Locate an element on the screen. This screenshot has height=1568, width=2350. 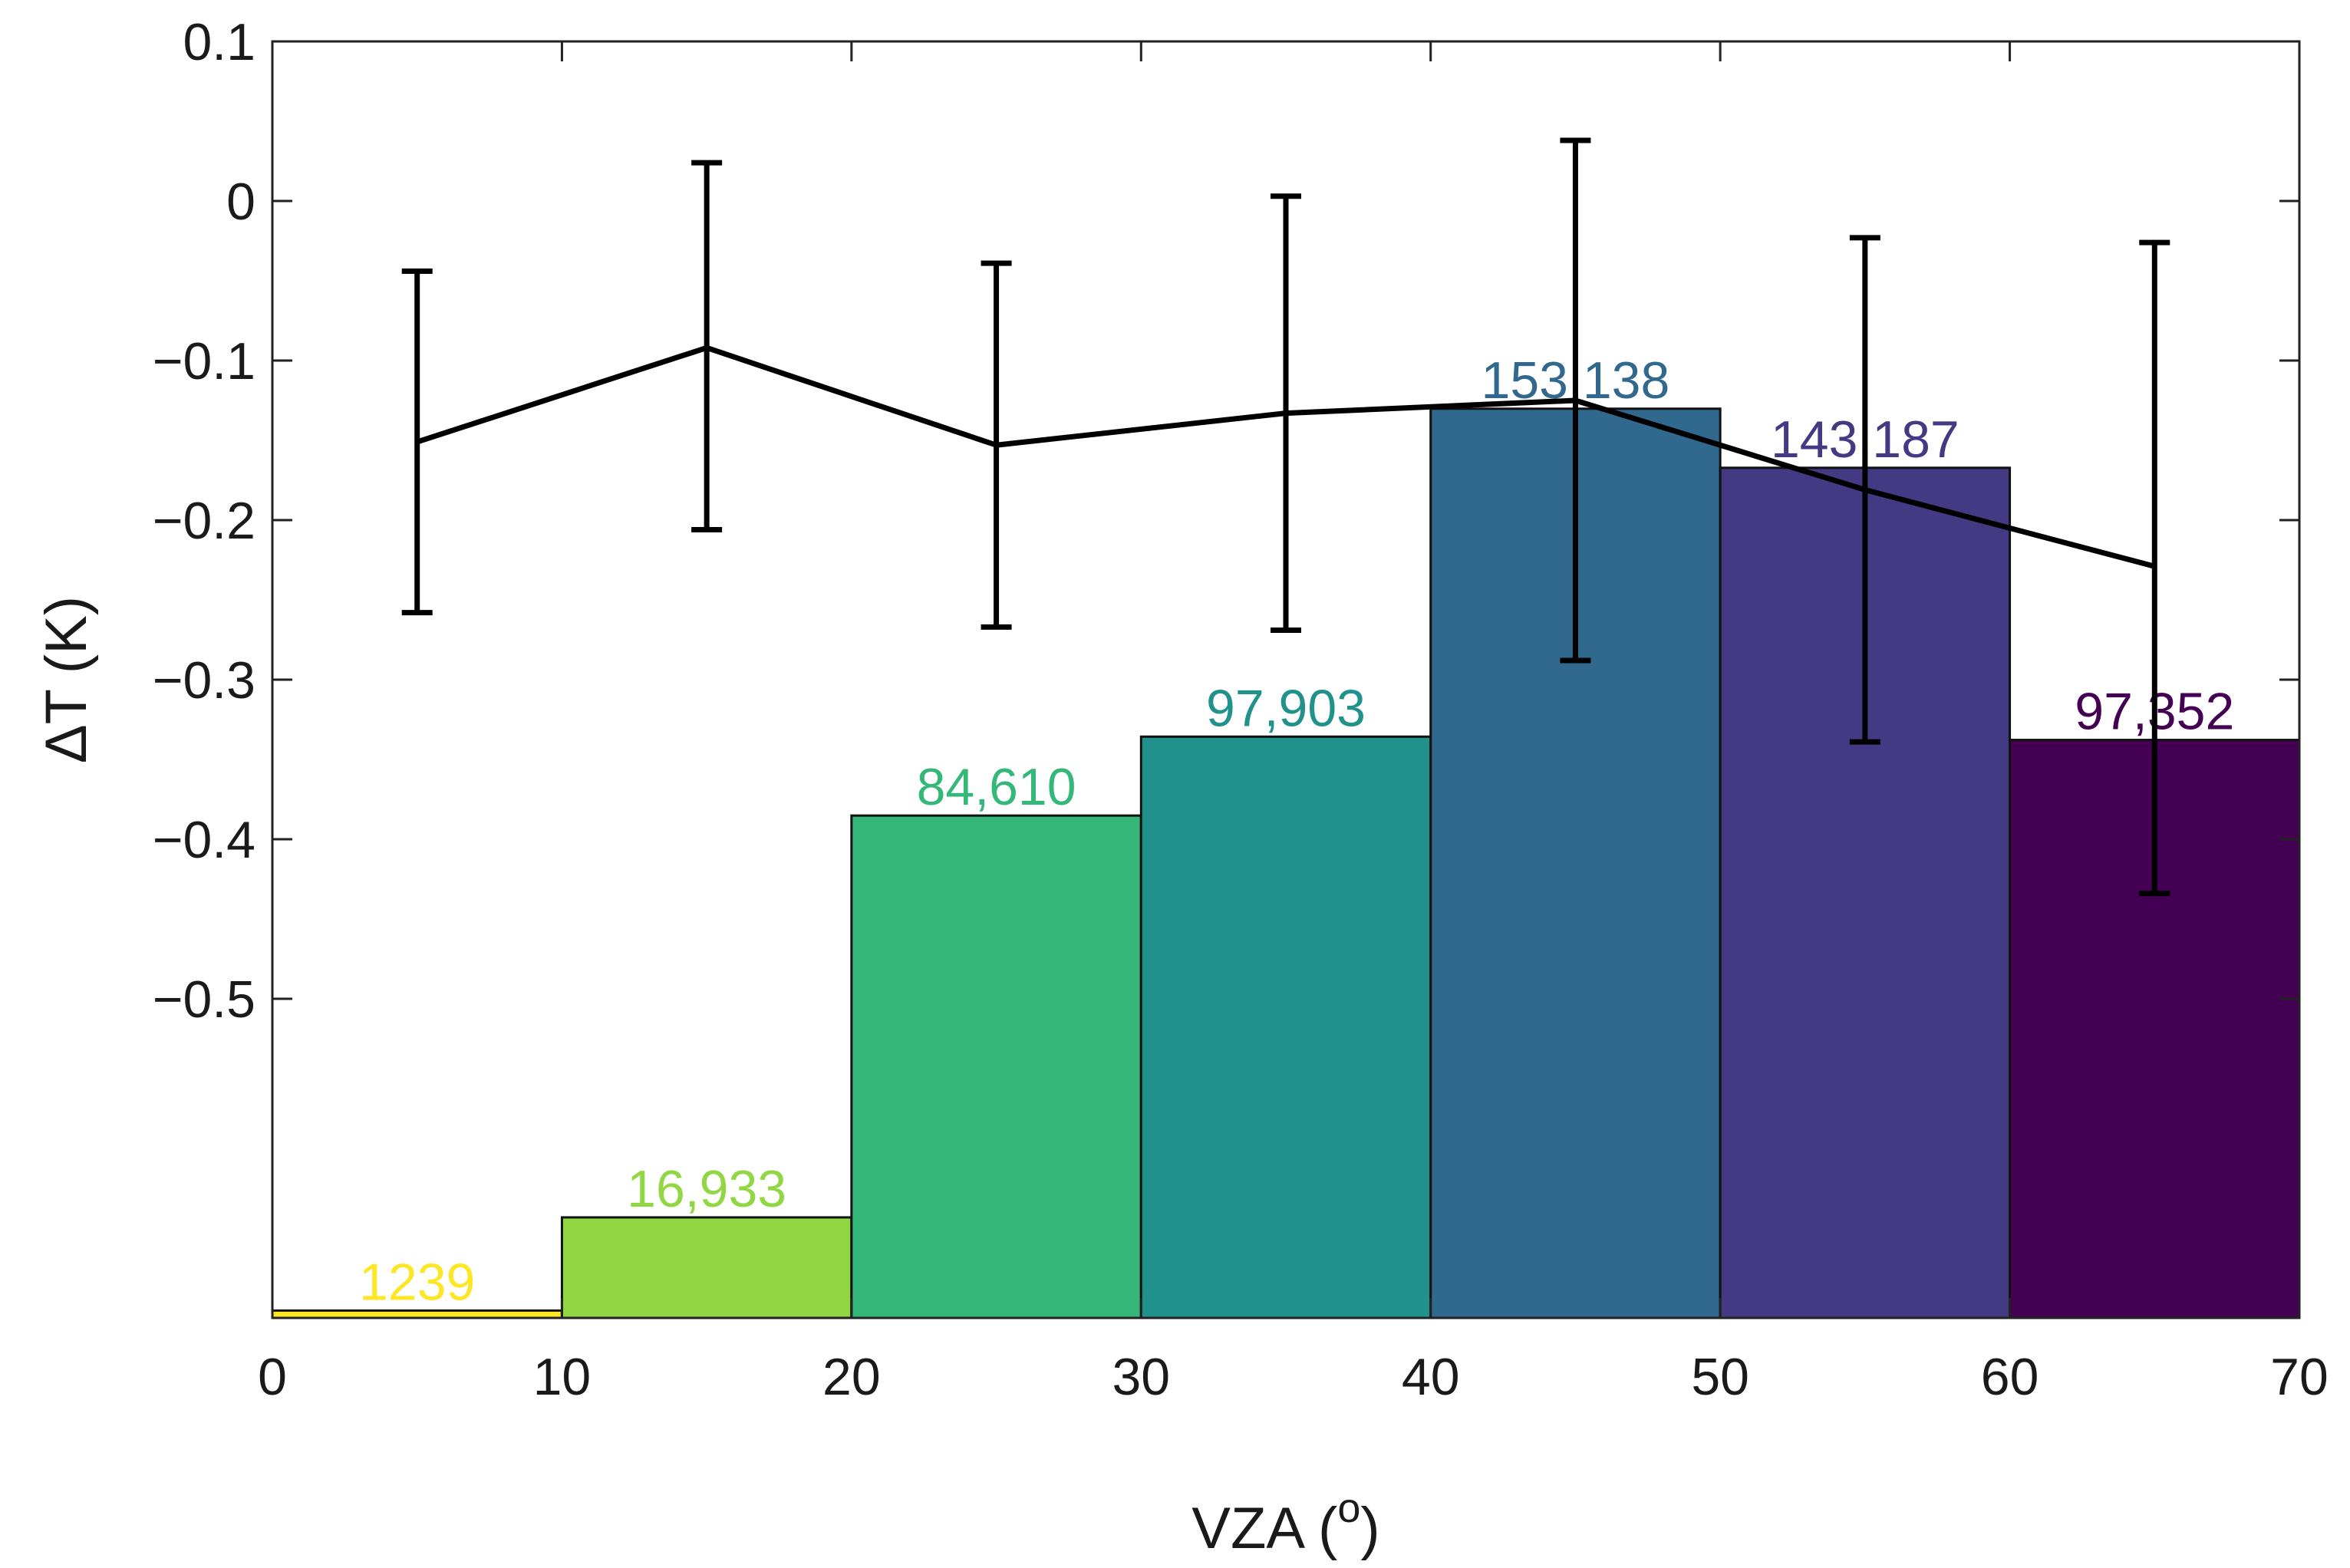
y-tick-label: −0.4 is located at coordinates (204, 840).